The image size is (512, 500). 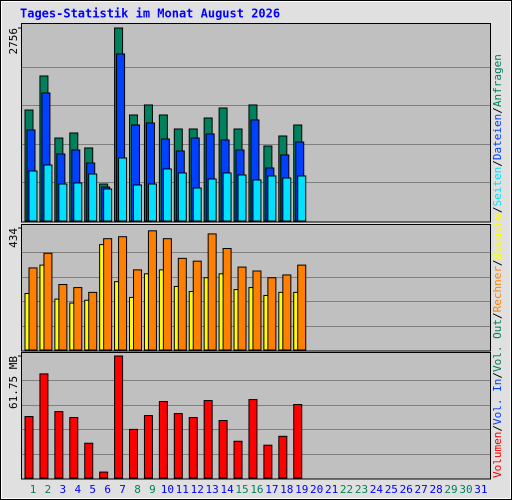 What do you see at coordinates (271, 489) in the screenshot?
I see `x-tick-label: 17` at bounding box center [271, 489].